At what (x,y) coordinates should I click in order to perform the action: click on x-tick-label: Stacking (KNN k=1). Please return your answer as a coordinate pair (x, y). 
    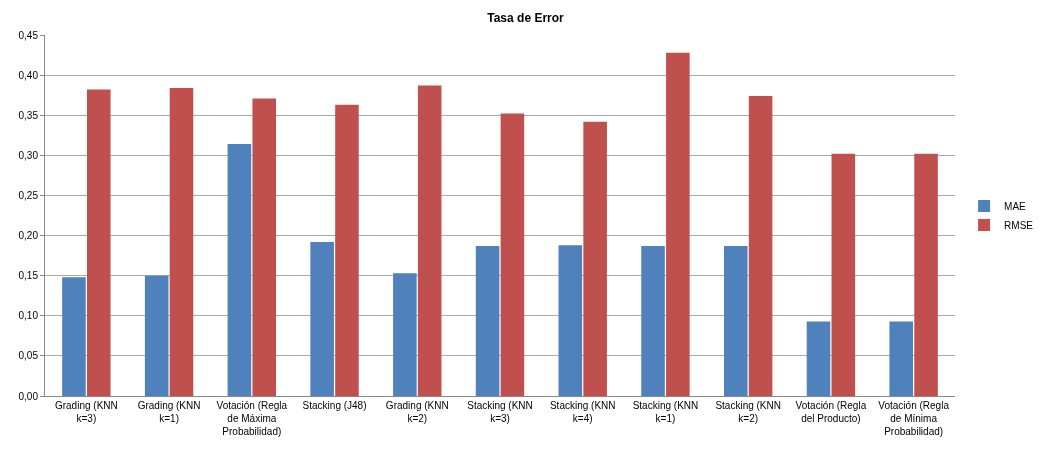
    Looking at the image, I should click on (665, 412).